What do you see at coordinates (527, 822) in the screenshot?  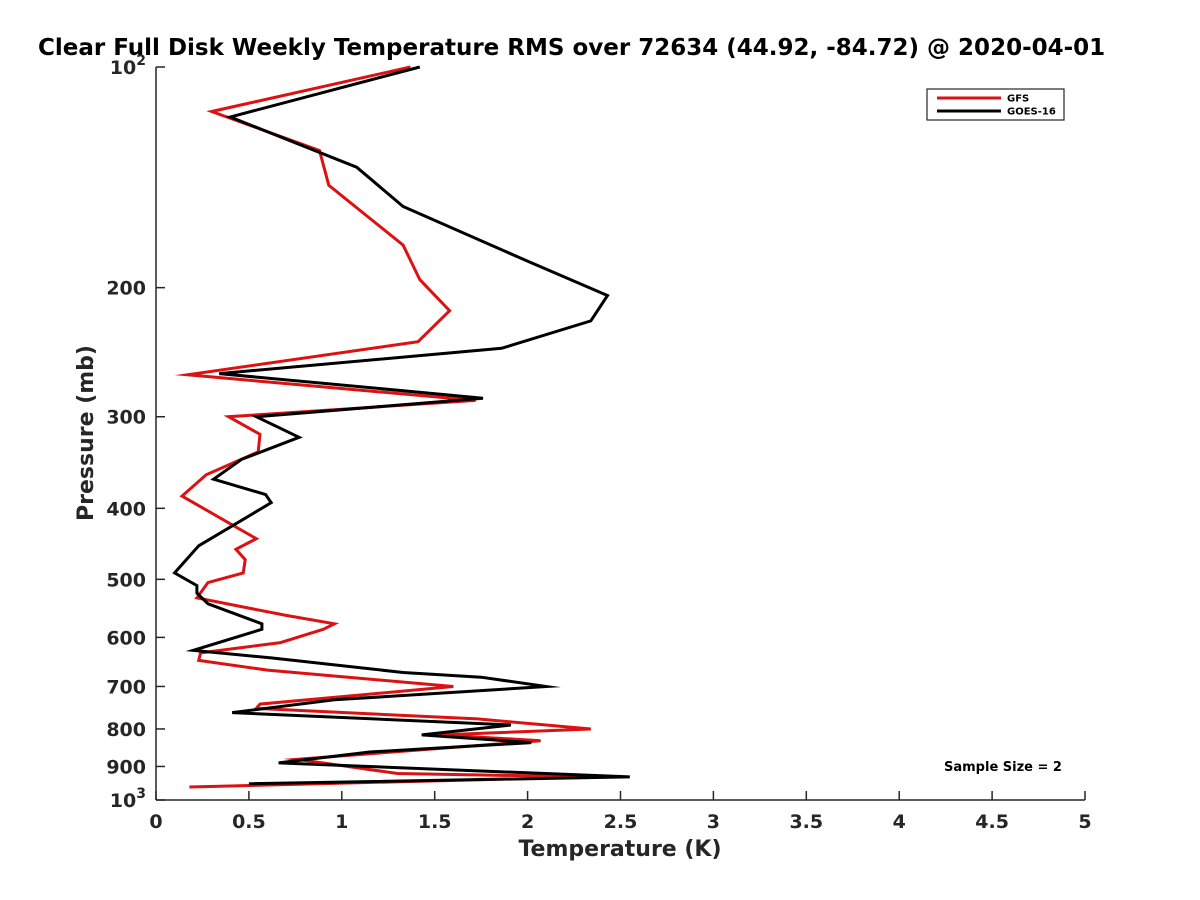 I see `x-tick-label: 2` at bounding box center [527, 822].